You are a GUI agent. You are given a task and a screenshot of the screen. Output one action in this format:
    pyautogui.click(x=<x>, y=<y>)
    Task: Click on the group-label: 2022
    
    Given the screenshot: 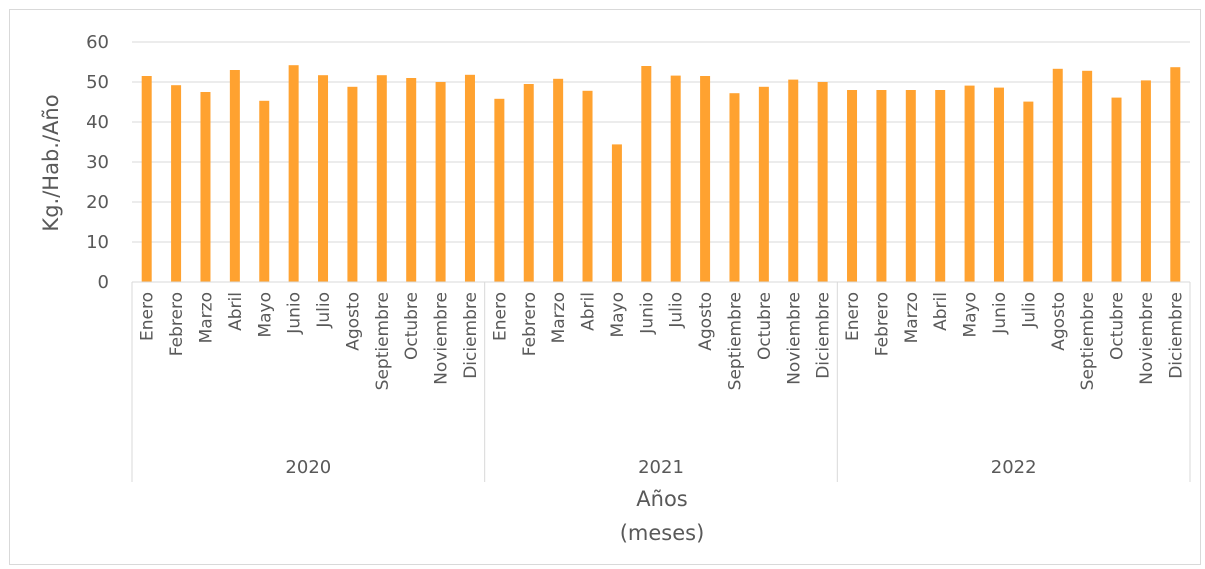 What is the action you would take?
    pyautogui.click(x=1014, y=467)
    